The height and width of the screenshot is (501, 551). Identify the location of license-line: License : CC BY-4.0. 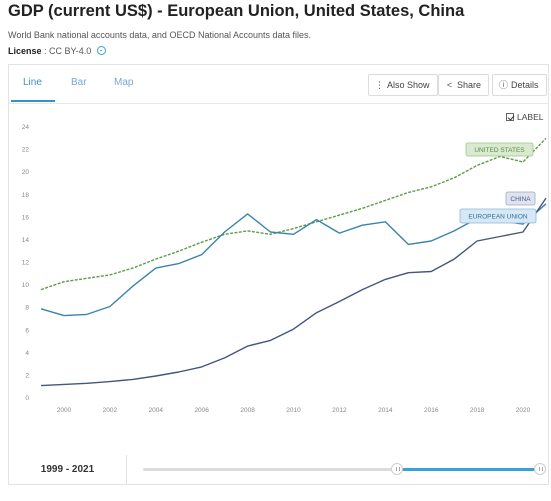
(57, 51).